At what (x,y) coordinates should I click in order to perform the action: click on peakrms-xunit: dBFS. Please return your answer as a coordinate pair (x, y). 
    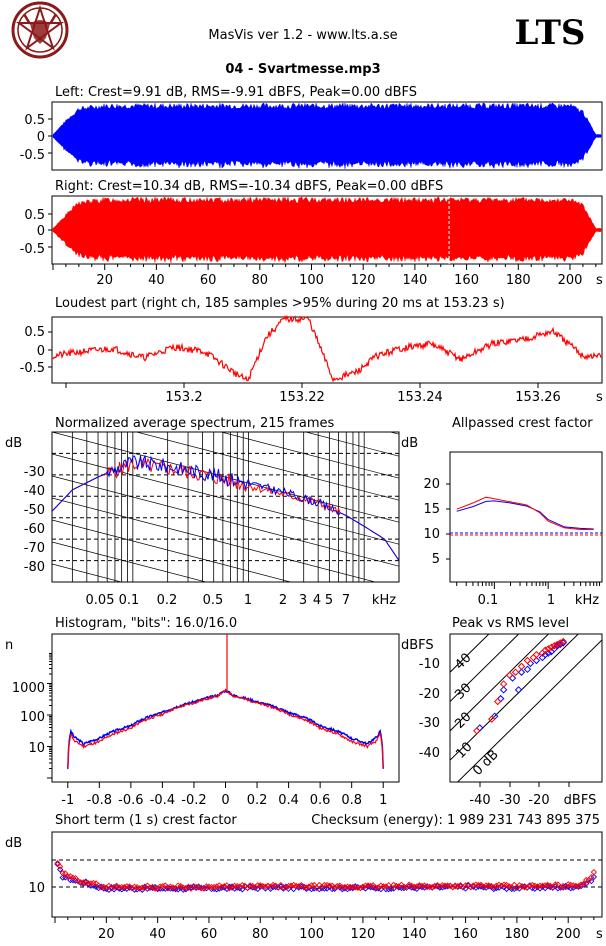
    Looking at the image, I should click on (580, 800).